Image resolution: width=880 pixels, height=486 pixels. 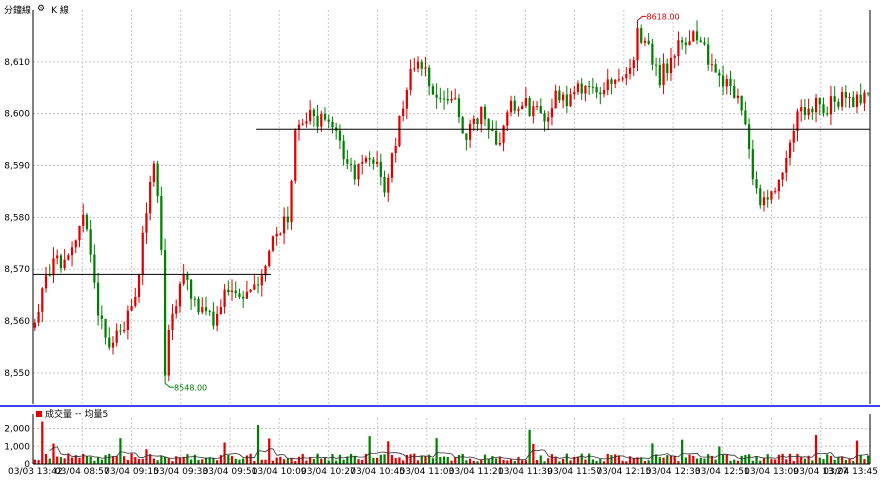 I want to click on price-tick-label: 8,570, so click(x=17, y=270).